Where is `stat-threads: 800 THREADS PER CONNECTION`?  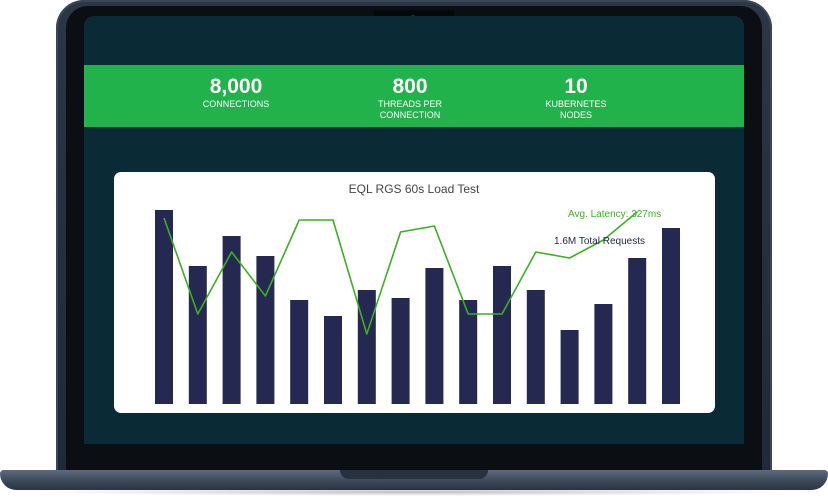 stat-threads: 800 THREADS PER CONNECTION is located at coordinates (410, 98).